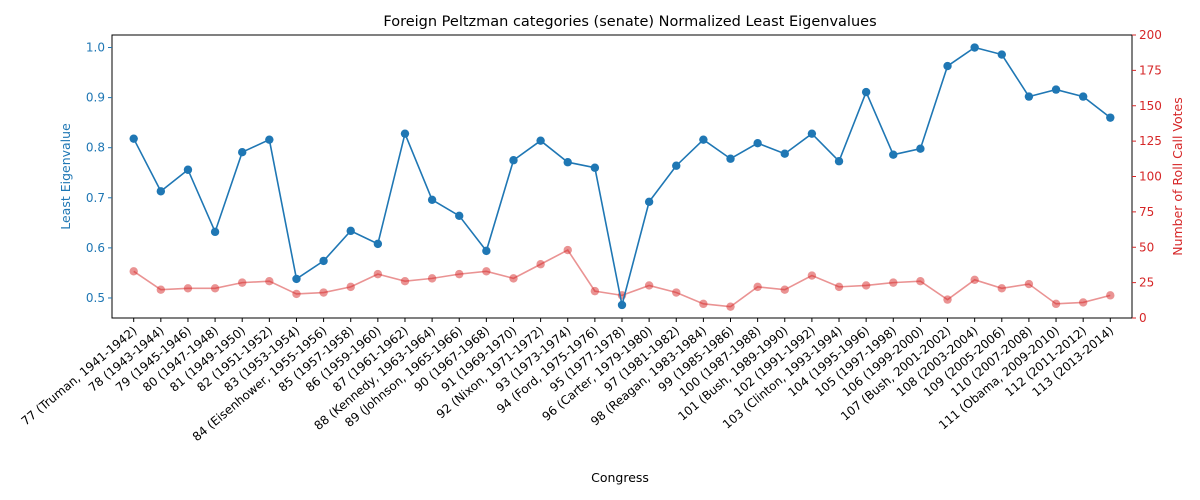 This screenshot has height=500, width=1200. Describe the element at coordinates (1177, 176) in the screenshot. I see `right-axis-label: Number of Roll Call Votes` at that location.